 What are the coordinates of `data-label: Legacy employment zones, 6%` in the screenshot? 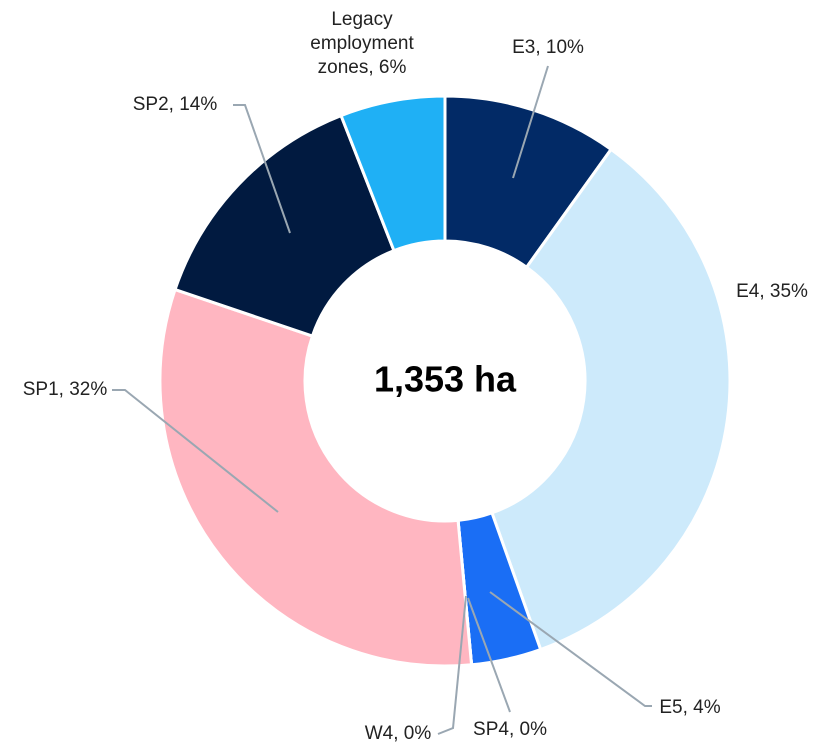 It's located at (362, 43).